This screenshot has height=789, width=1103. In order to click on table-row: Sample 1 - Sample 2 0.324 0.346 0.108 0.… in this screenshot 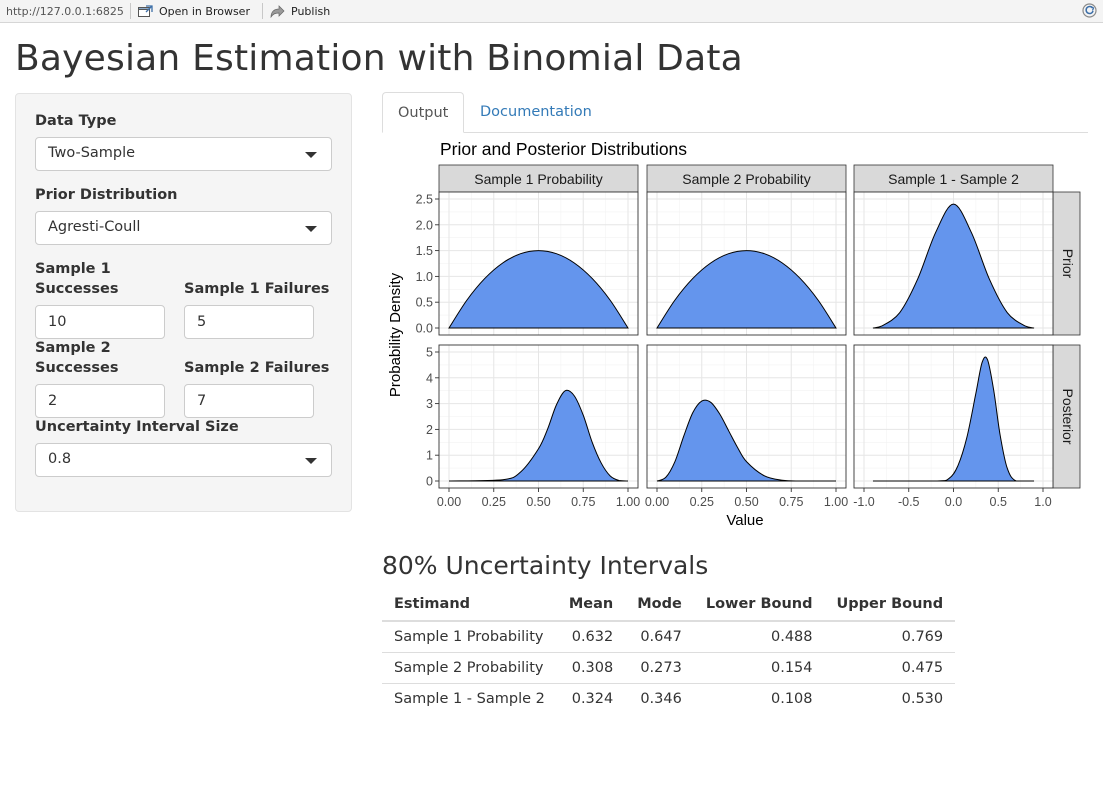, I will do `click(668, 699)`.